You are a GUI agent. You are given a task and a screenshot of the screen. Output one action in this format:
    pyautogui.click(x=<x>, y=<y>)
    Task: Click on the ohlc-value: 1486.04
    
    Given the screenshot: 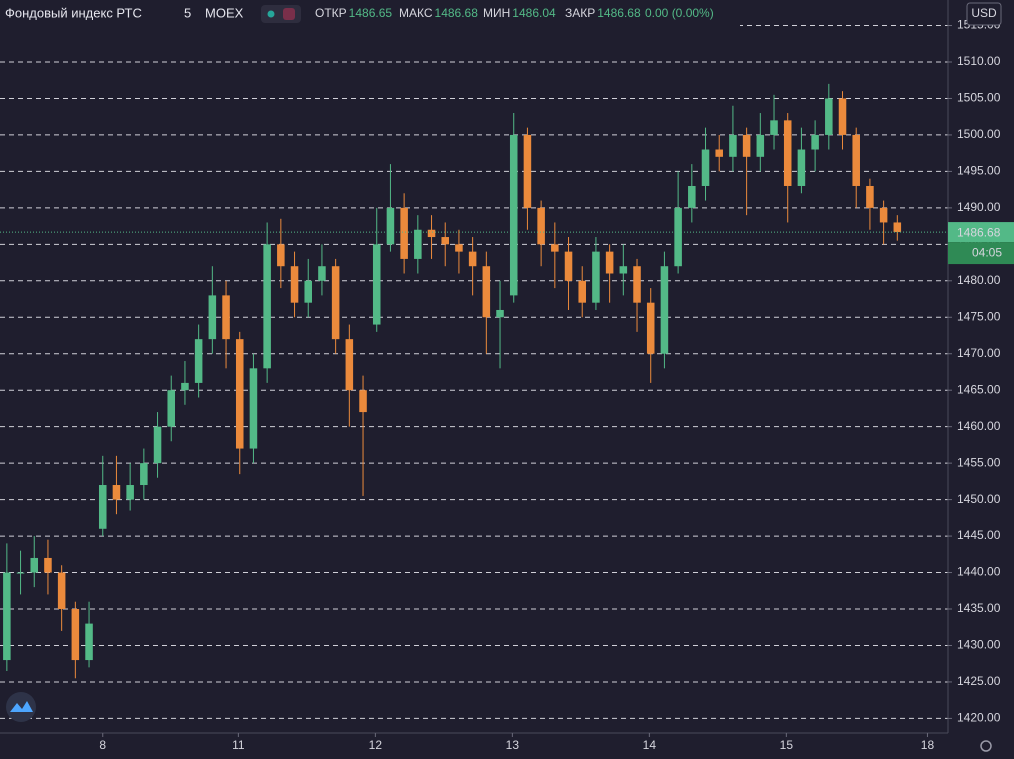 What is the action you would take?
    pyautogui.click(x=534, y=13)
    